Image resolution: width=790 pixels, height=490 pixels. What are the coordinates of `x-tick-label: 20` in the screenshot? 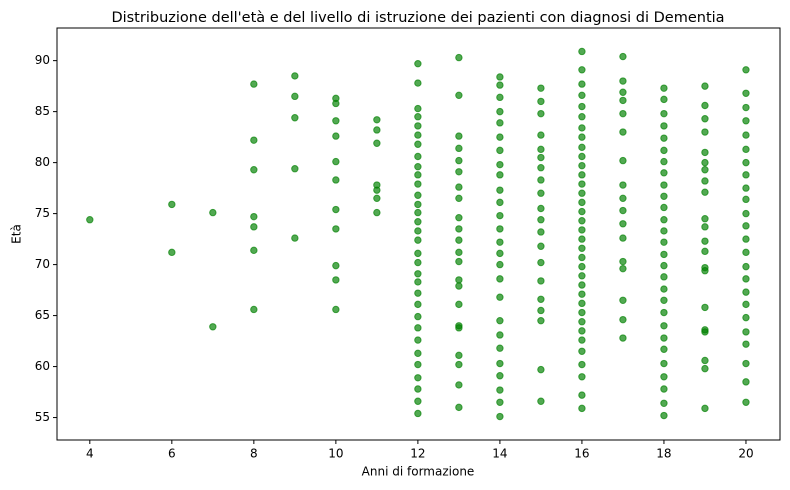 It's located at (745, 454).